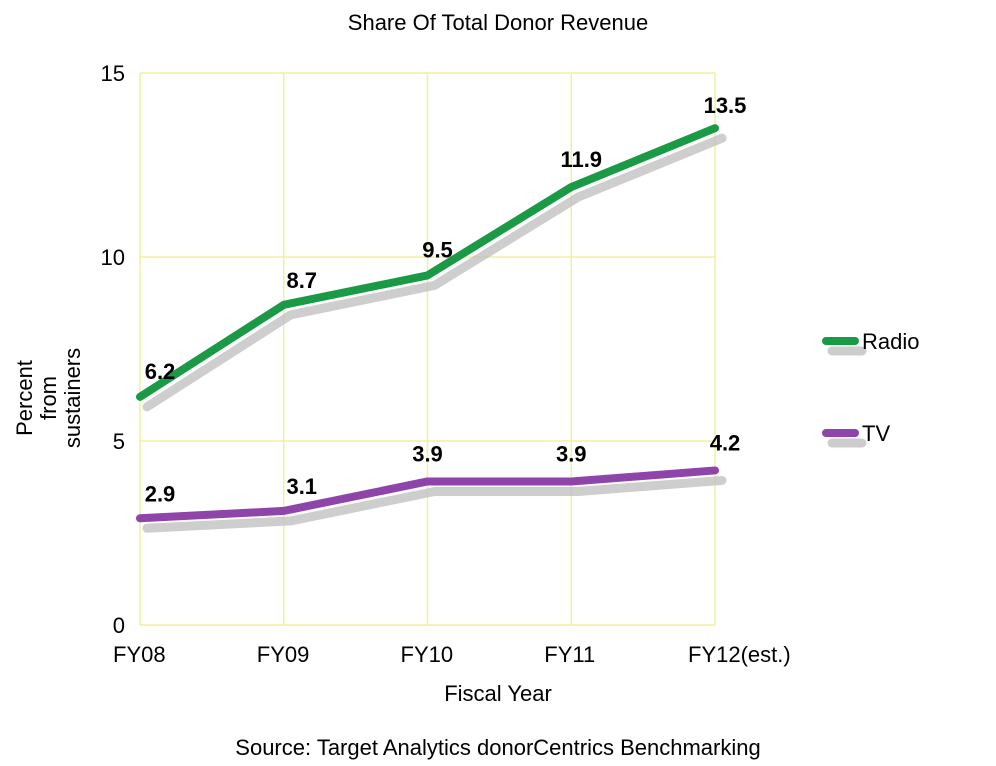 The width and height of the screenshot is (996, 766). What do you see at coordinates (113, 349) in the screenshot?
I see `y-axis-ticks: 0 5 10 15` at bounding box center [113, 349].